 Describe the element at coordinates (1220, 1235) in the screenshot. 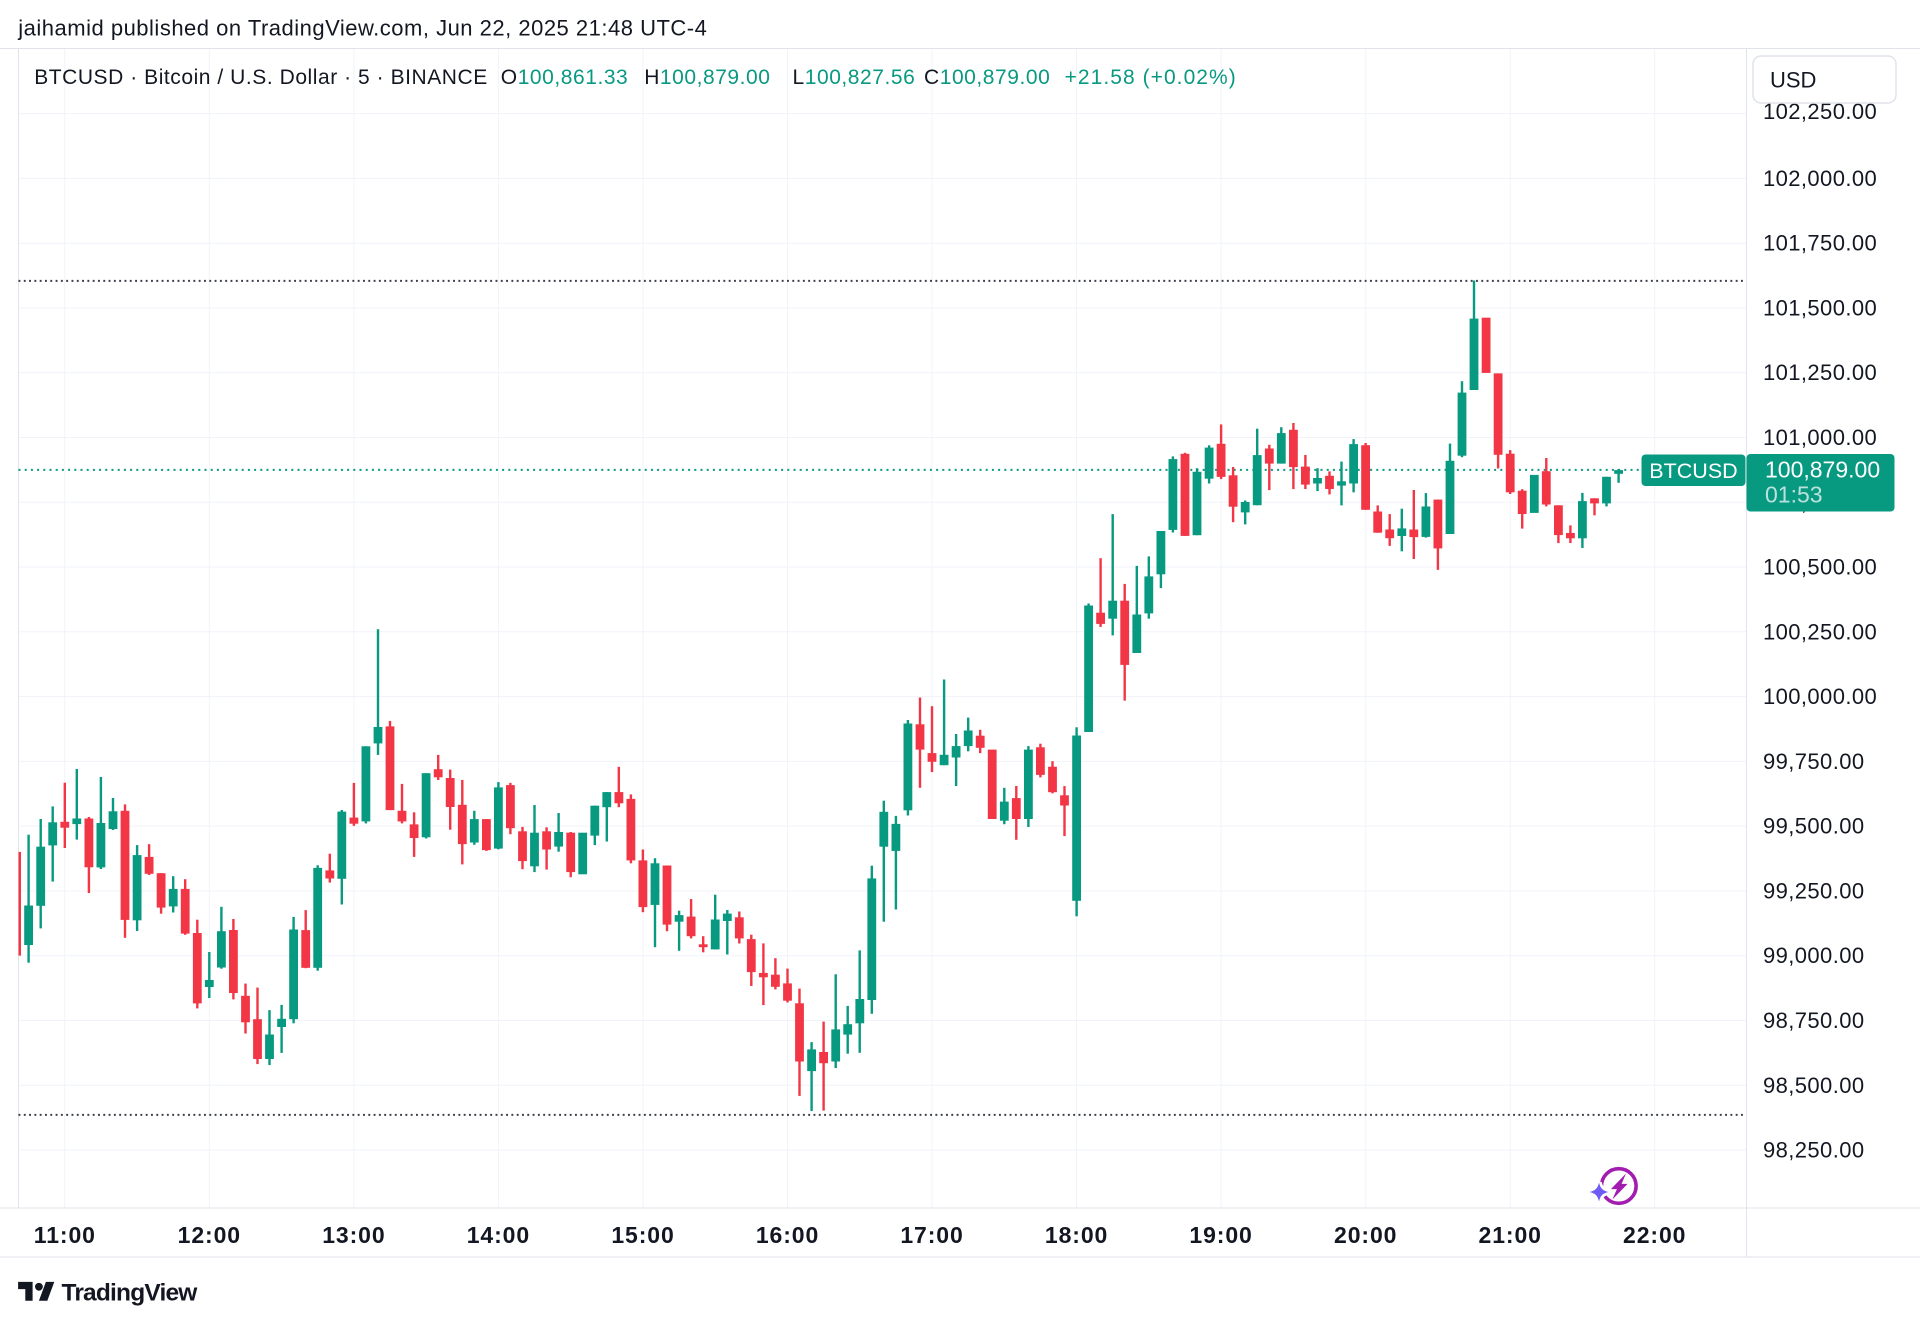

I see `svg-text: 19:00` at that location.